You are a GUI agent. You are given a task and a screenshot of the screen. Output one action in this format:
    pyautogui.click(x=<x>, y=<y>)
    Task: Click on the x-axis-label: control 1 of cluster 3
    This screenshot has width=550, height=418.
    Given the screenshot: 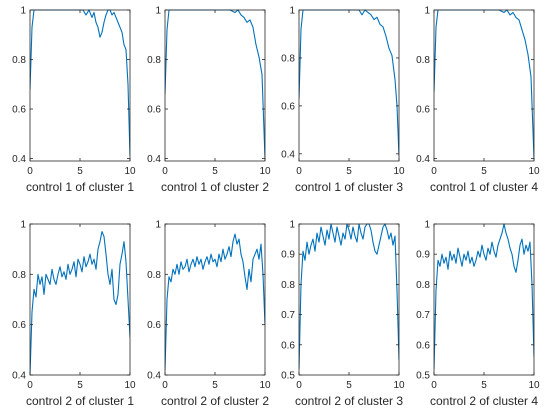 What is the action you would take?
    pyautogui.click(x=349, y=187)
    